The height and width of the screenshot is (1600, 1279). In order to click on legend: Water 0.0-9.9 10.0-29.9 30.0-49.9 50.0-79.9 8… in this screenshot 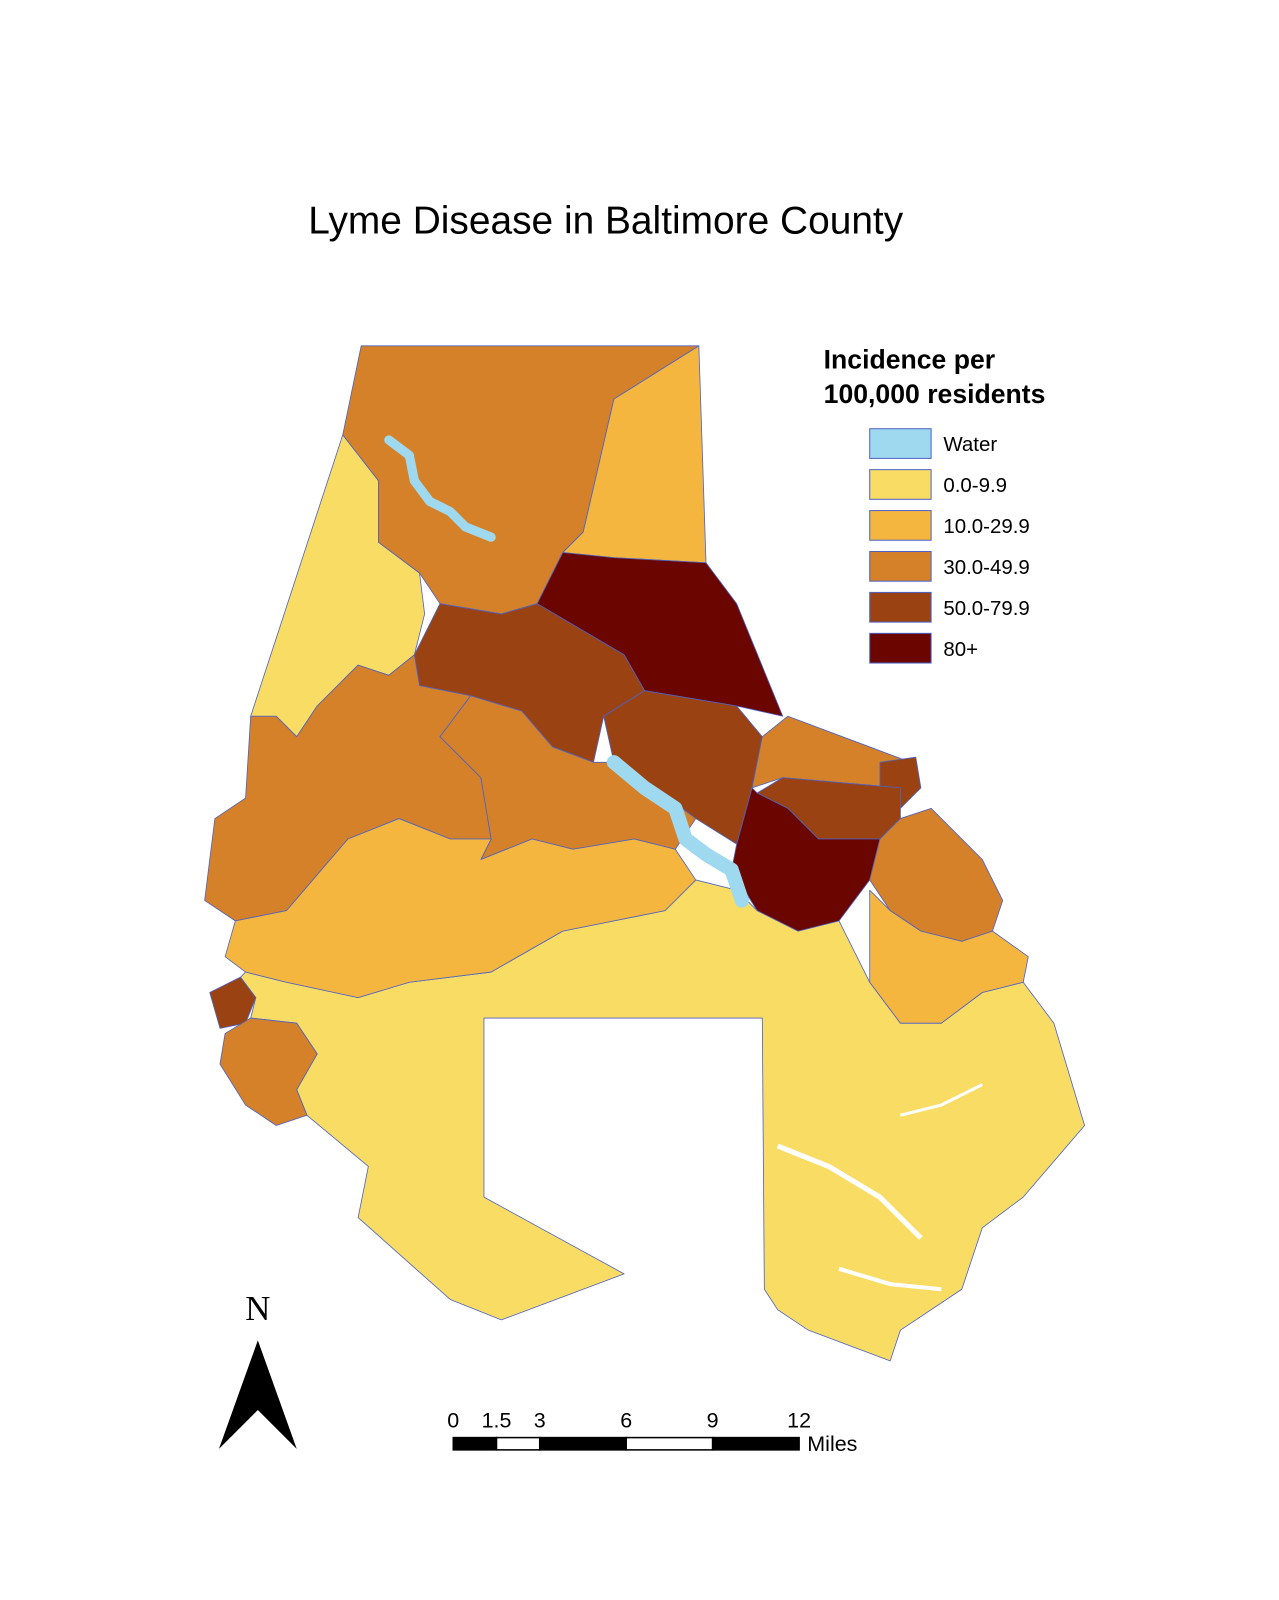, I will do `click(949, 546)`.